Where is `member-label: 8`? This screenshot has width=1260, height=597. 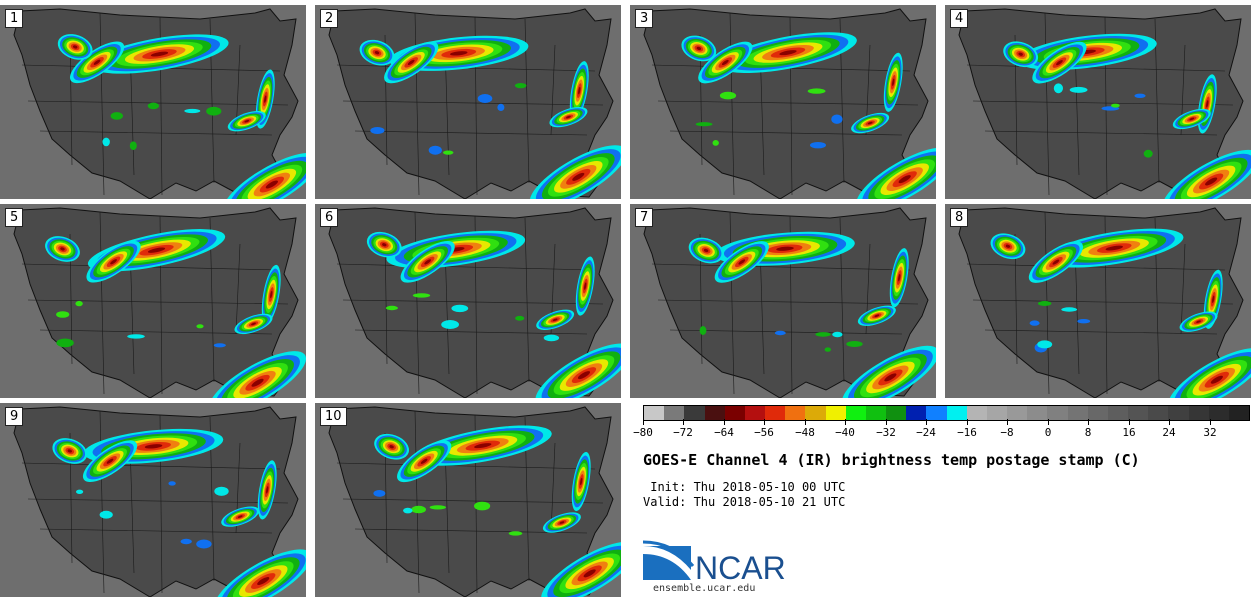 member-label: 8 is located at coordinates (959, 217).